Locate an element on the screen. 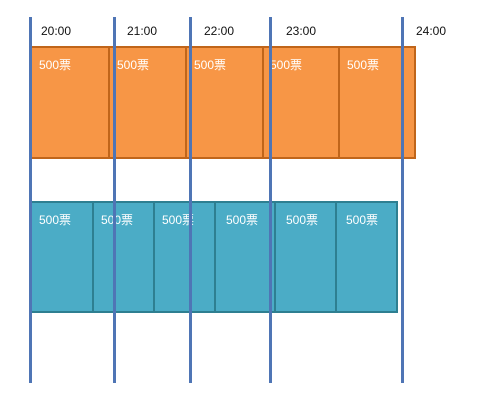 The width and height of the screenshot is (500, 408). time-label-2400: 24:00 is located at coordinates (431, 31).